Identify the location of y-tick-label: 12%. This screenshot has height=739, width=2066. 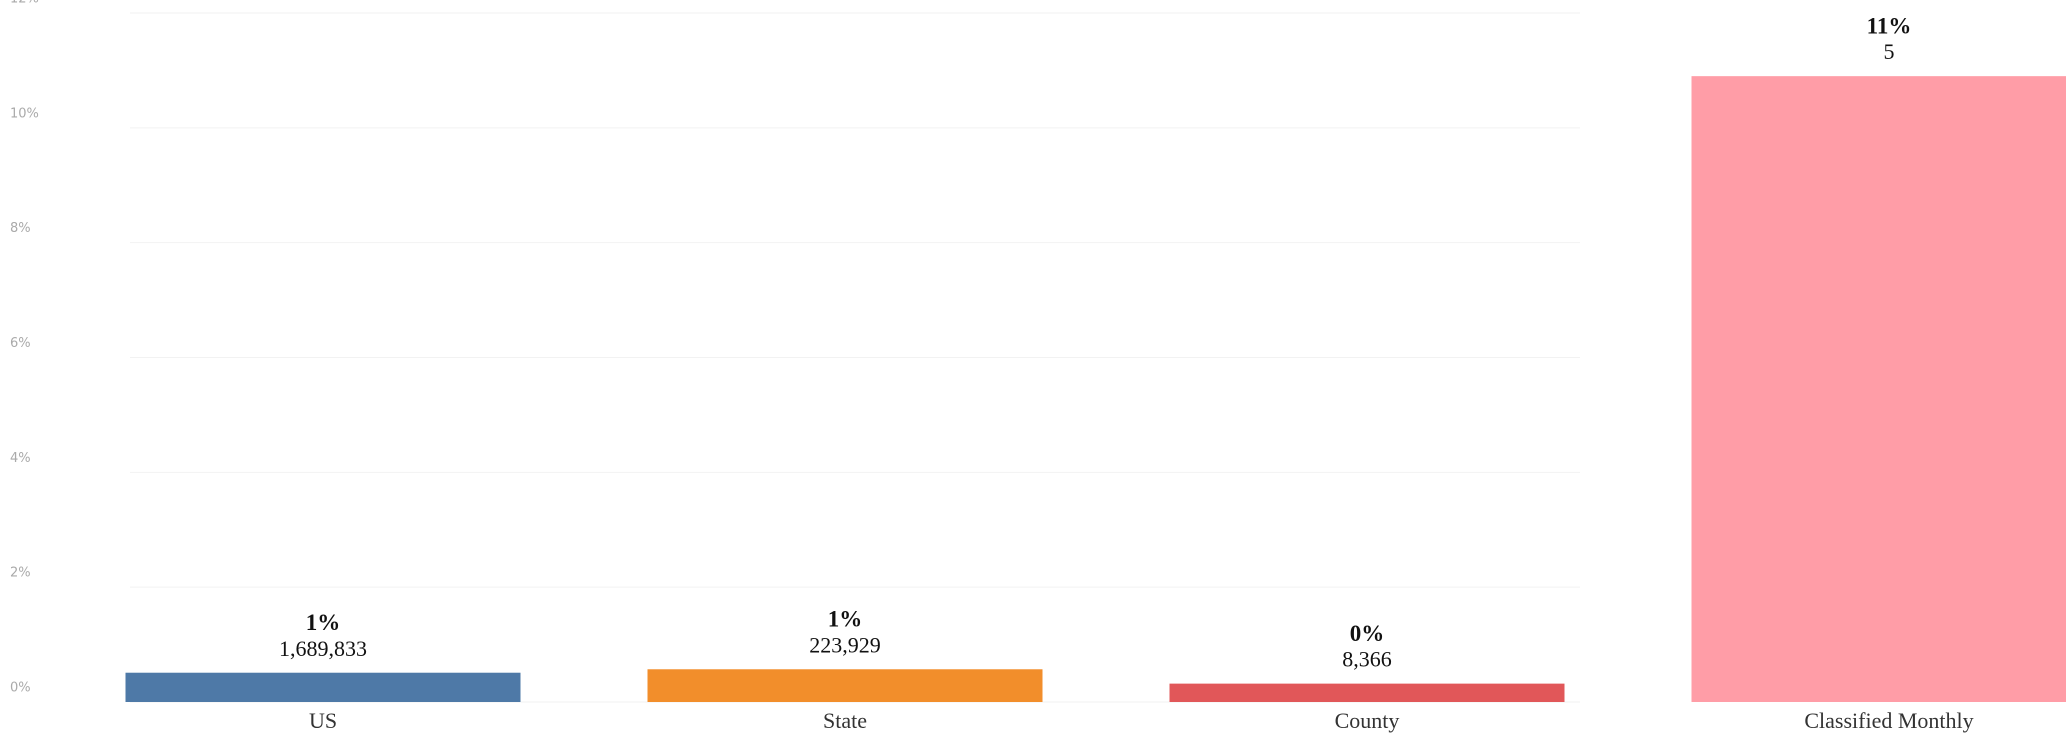
(24, 3).